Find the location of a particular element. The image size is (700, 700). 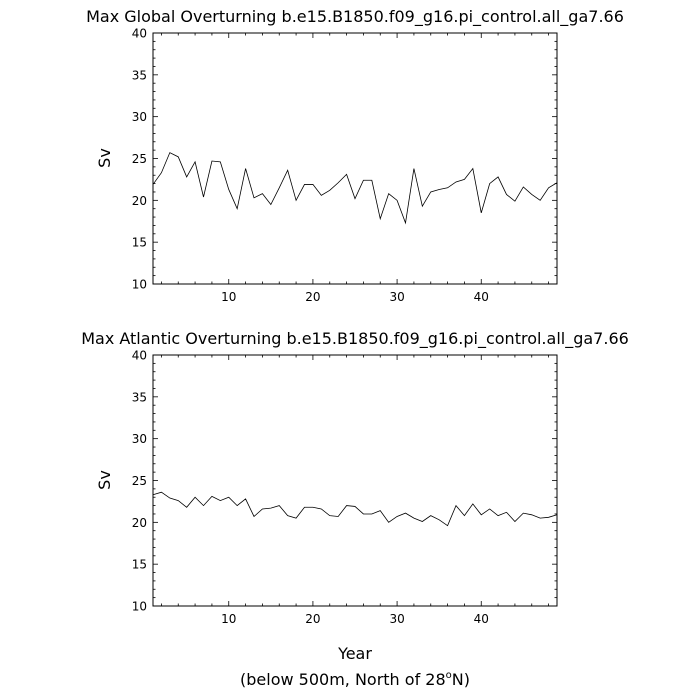

global-x-tick-label: 40 is located at coordinates (481, 297).